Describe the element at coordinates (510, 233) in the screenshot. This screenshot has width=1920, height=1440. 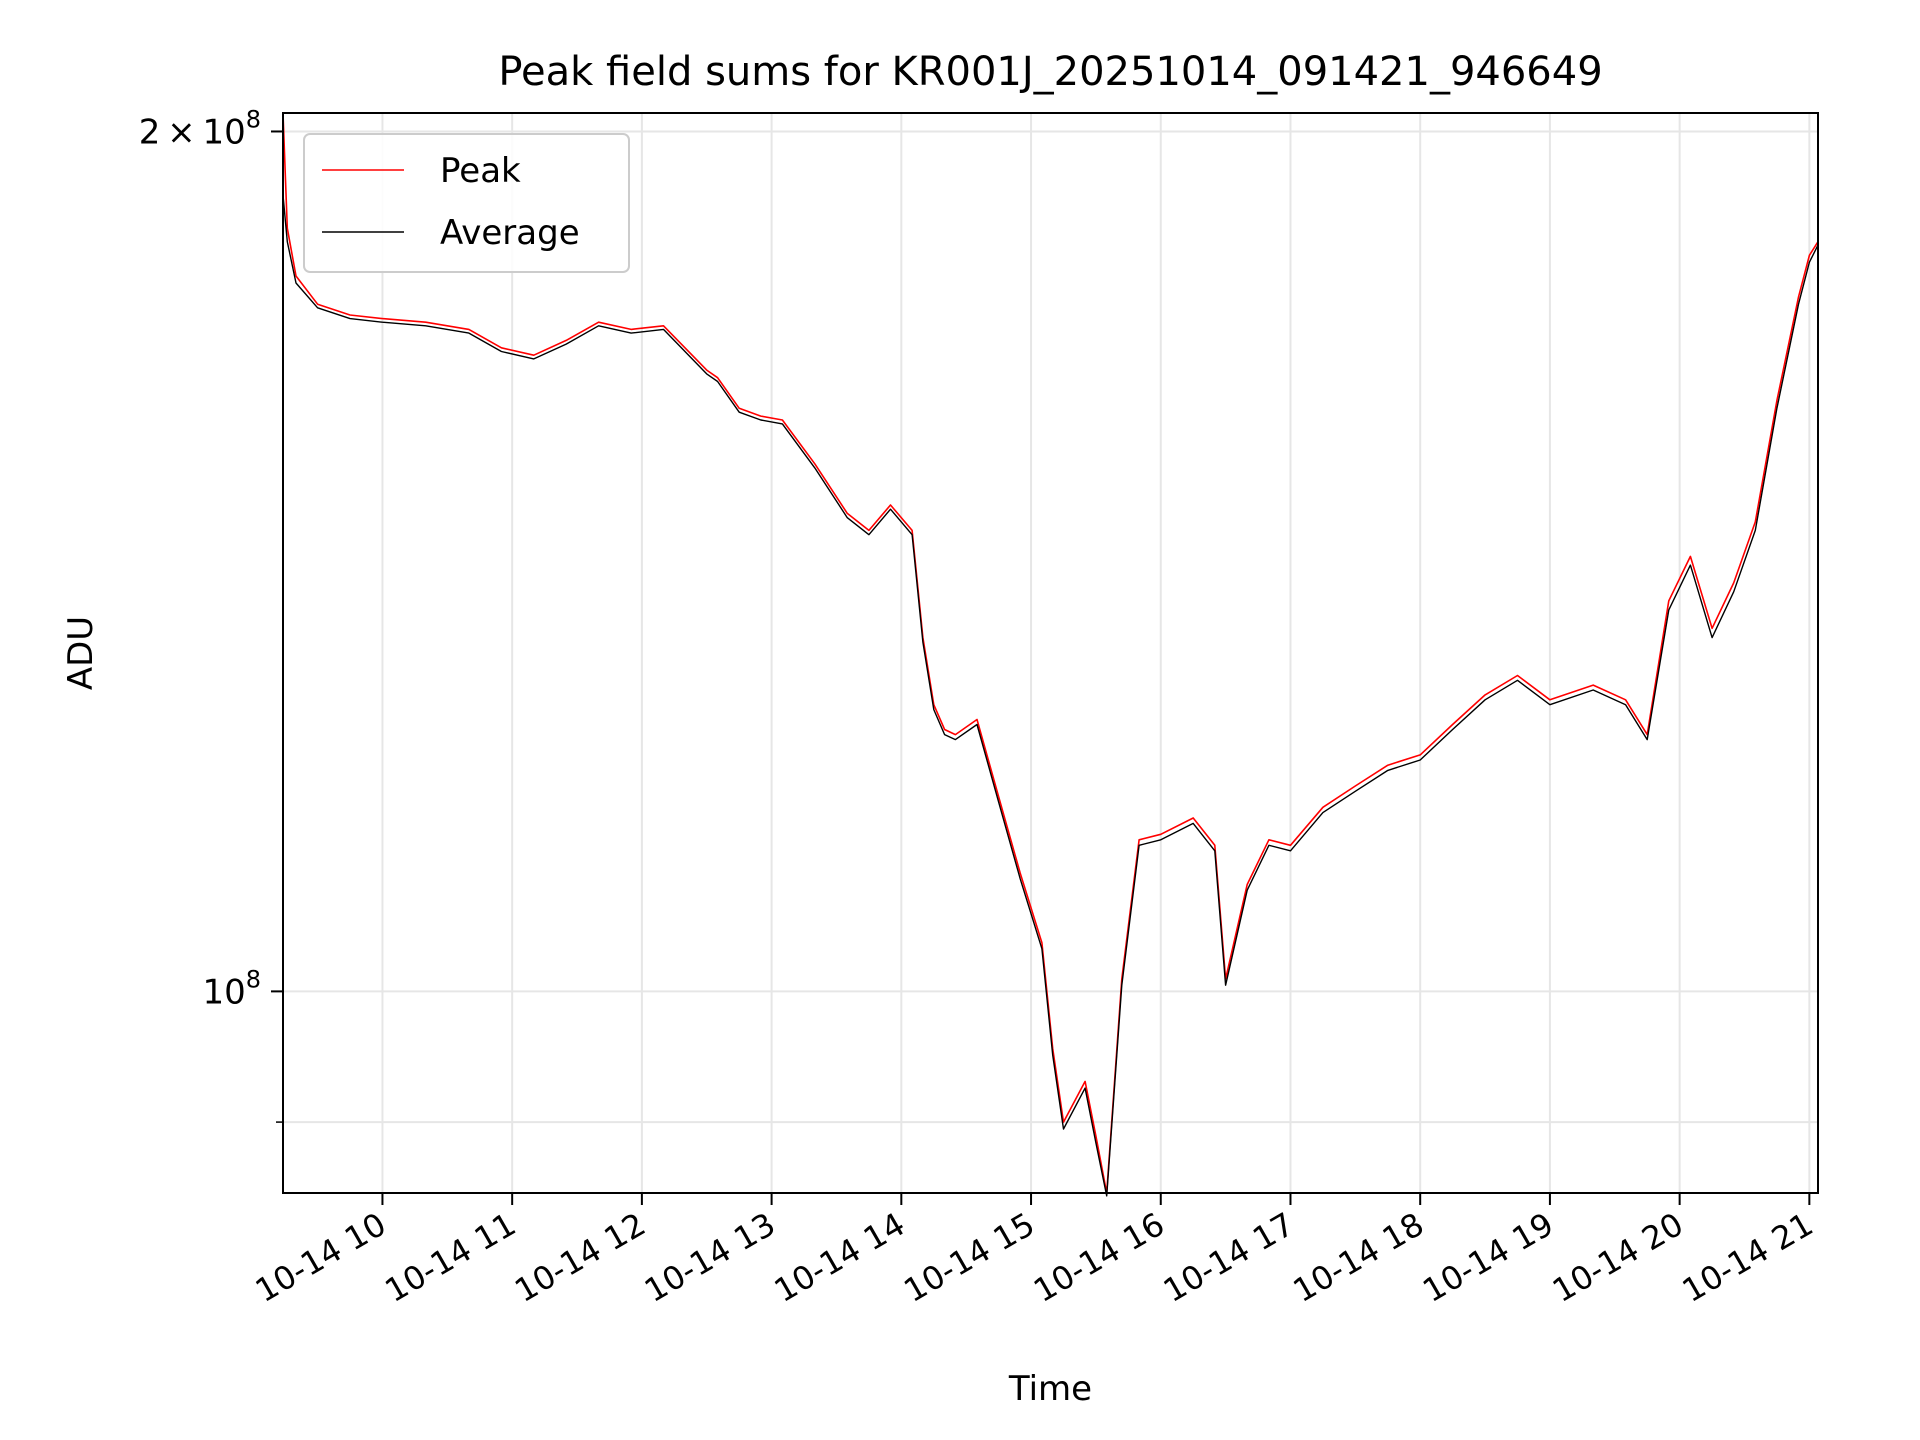
I see `legend-label-average: Average` at that location.